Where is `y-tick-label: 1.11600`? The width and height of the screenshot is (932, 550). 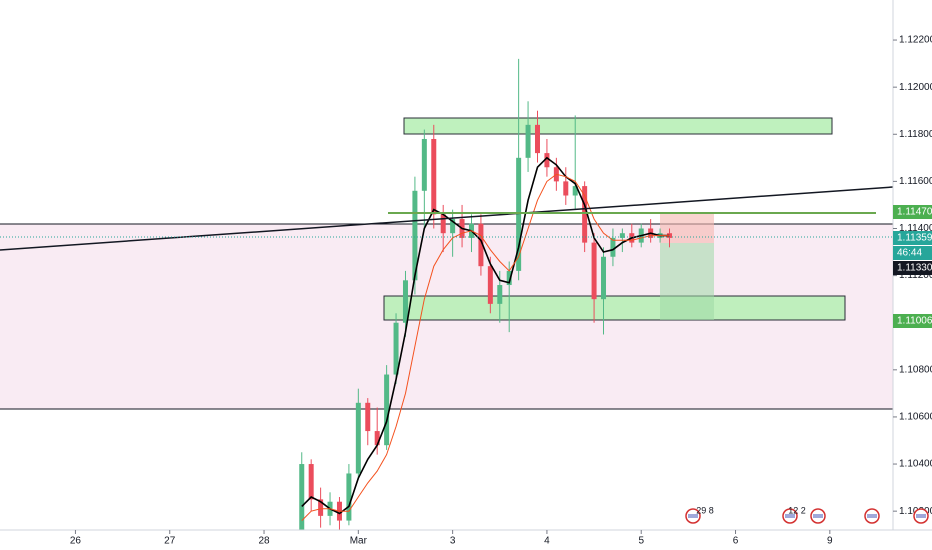
y-tick-label: 1.11600 is located at coordinates (915, 181).